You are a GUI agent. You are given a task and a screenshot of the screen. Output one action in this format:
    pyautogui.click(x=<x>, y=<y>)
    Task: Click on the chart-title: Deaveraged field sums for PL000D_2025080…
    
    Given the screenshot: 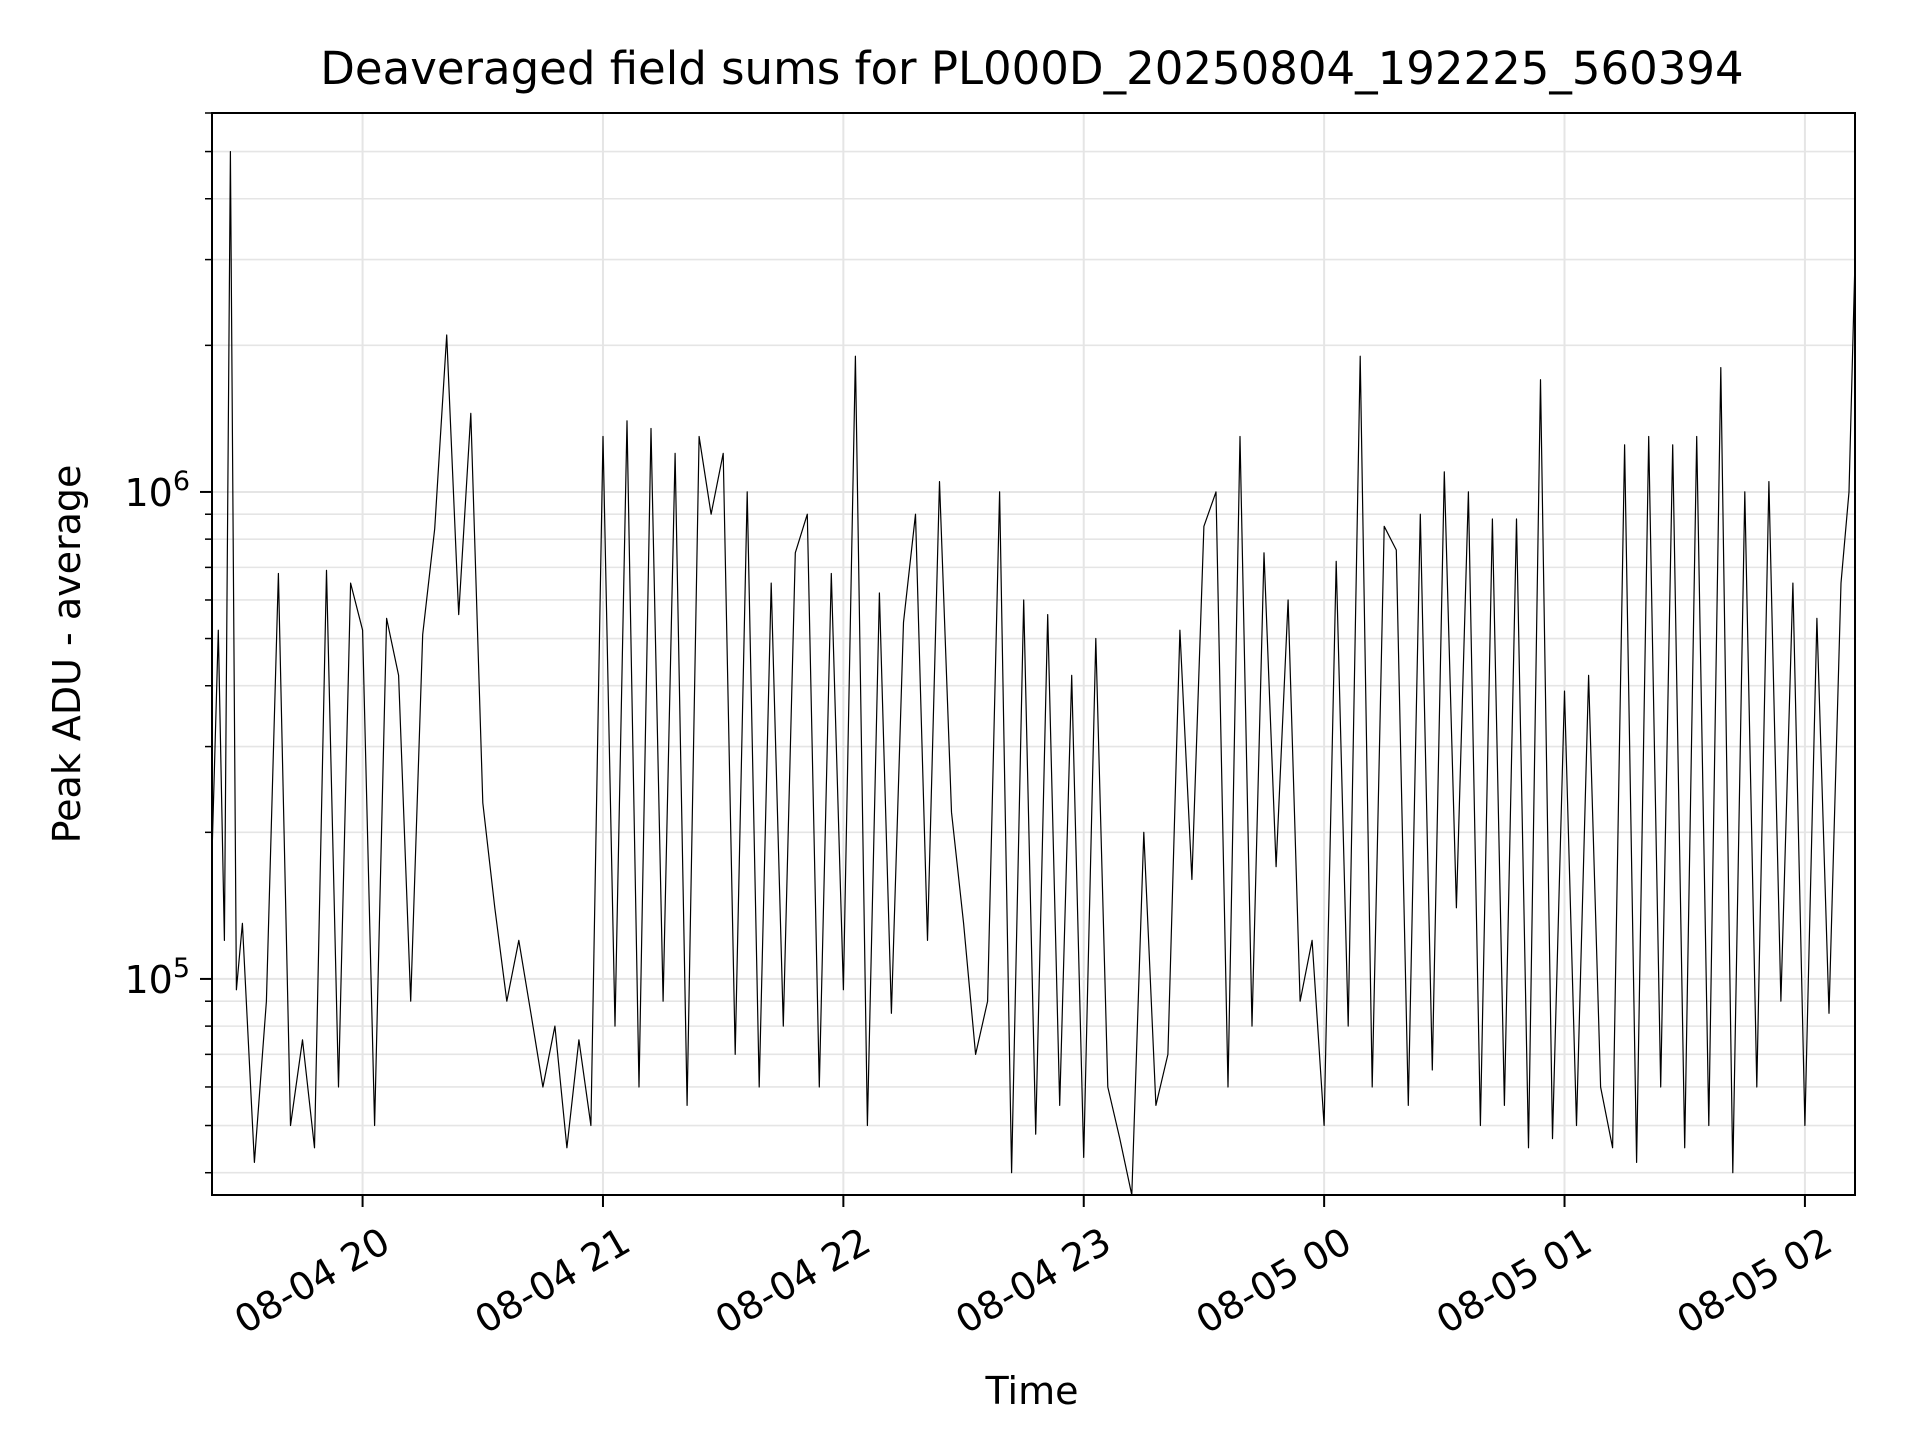 What is the action you would take?
    pyautogui.click(x=1031, y=68)
    